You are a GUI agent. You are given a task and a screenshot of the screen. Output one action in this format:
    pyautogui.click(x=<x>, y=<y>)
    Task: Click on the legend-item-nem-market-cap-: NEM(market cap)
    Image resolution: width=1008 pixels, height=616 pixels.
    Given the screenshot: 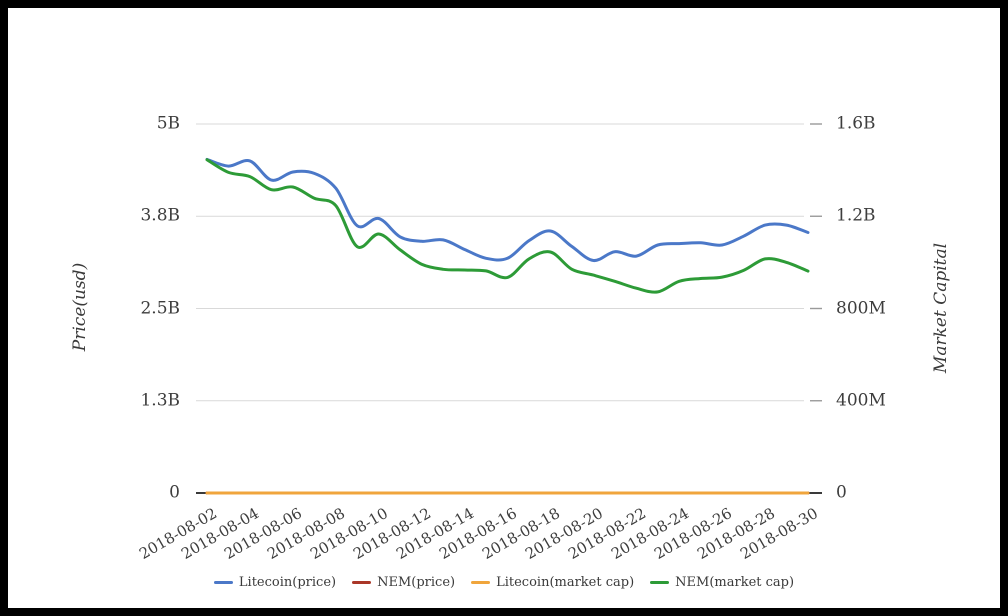 What is the action you would take?
    pyautogui.click(x=722, y=582)
    